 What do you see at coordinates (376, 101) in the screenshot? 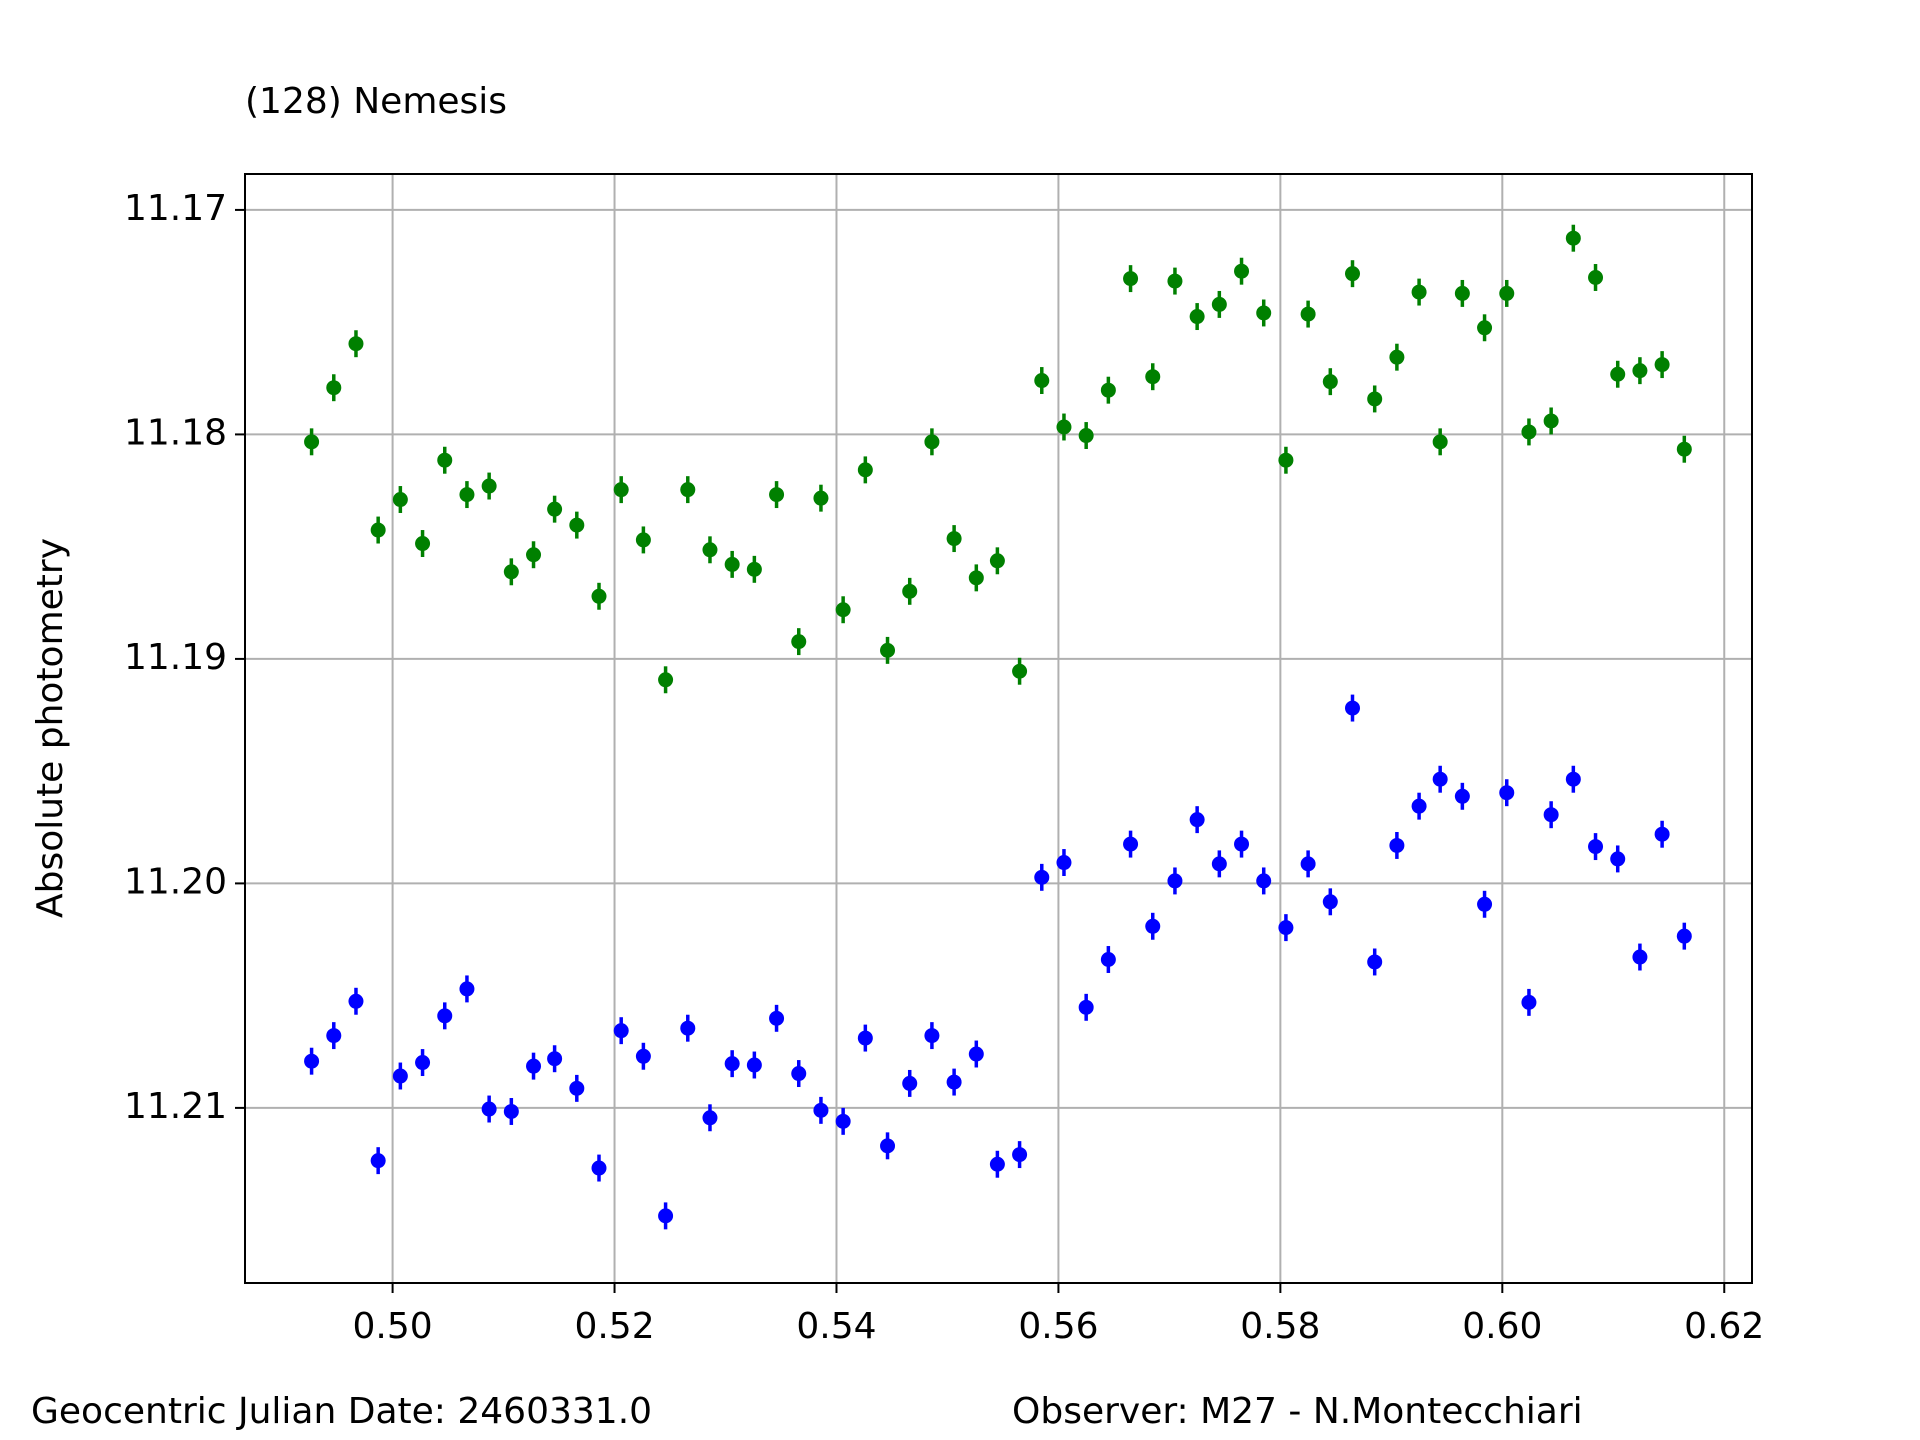
I see `chart-title: (128) Nemesis` at bounding box center [376, 101].